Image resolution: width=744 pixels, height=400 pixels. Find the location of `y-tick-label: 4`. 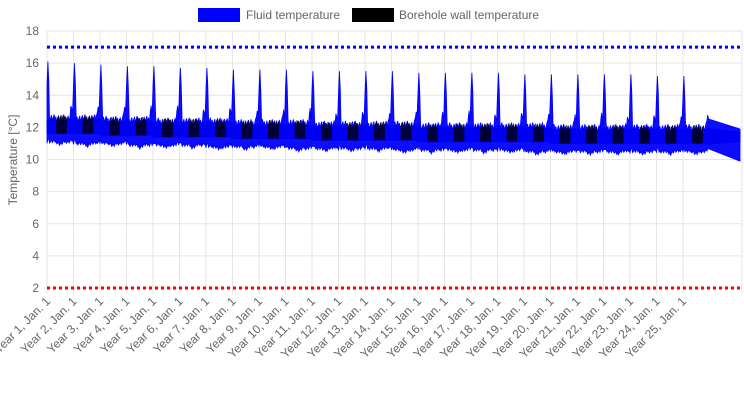

y-tick-label: 4 is located at coordinates (35, 256).